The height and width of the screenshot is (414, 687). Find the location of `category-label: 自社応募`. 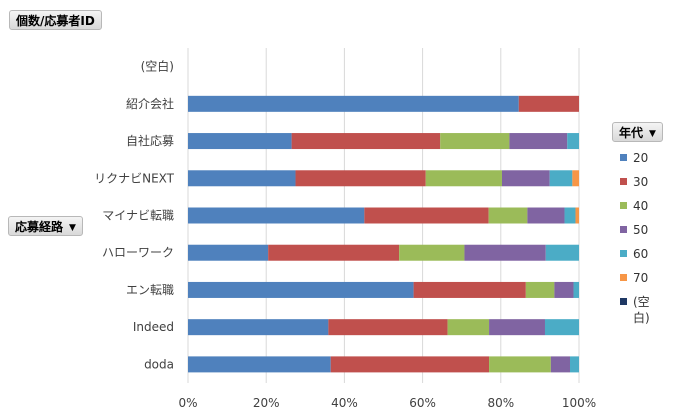

category-label: 自社応募 is located at coordinates (150, 140).